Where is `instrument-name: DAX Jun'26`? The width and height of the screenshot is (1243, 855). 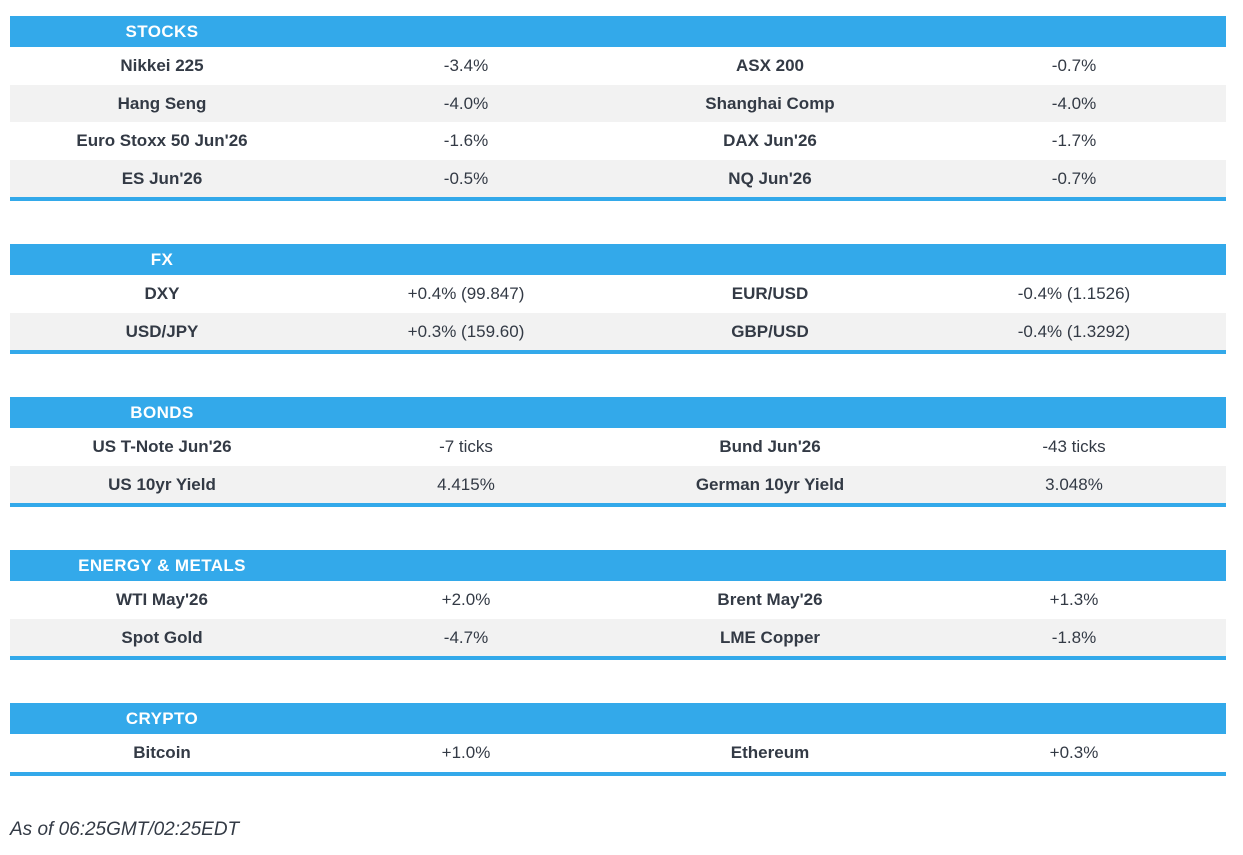 instrument-name: DAX Jun'26 is located at coordinates (770, 141).